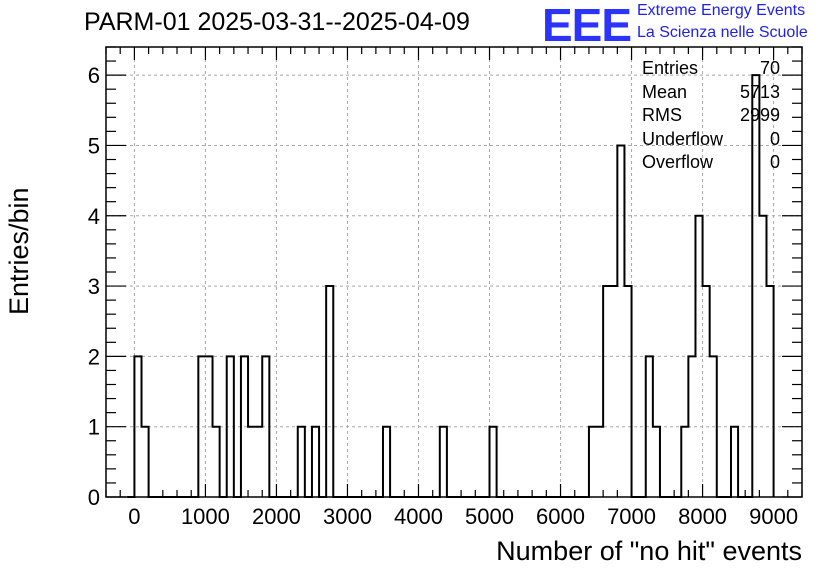  I want to click on x-tick-label: 2000, so click(276, 516).